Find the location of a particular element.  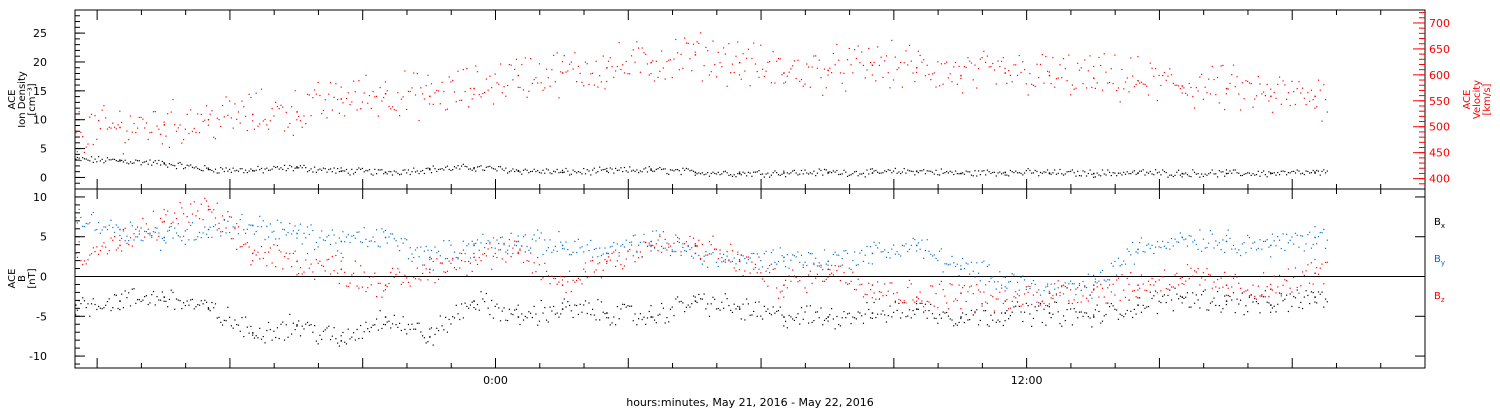

series-s0 is located at coordinates (701, 167).